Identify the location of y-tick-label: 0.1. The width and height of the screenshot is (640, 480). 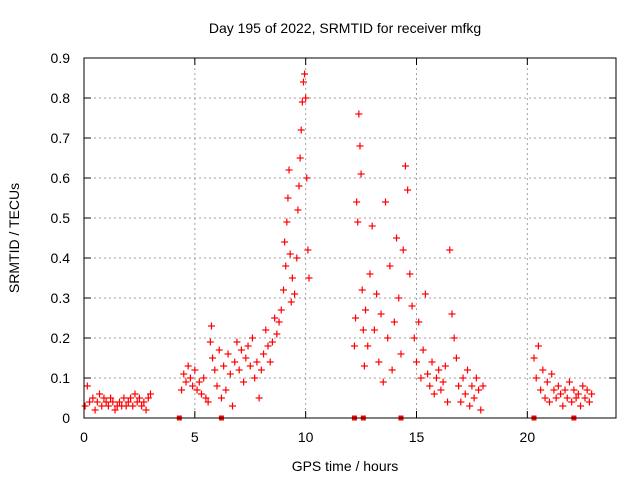
(61, 378).